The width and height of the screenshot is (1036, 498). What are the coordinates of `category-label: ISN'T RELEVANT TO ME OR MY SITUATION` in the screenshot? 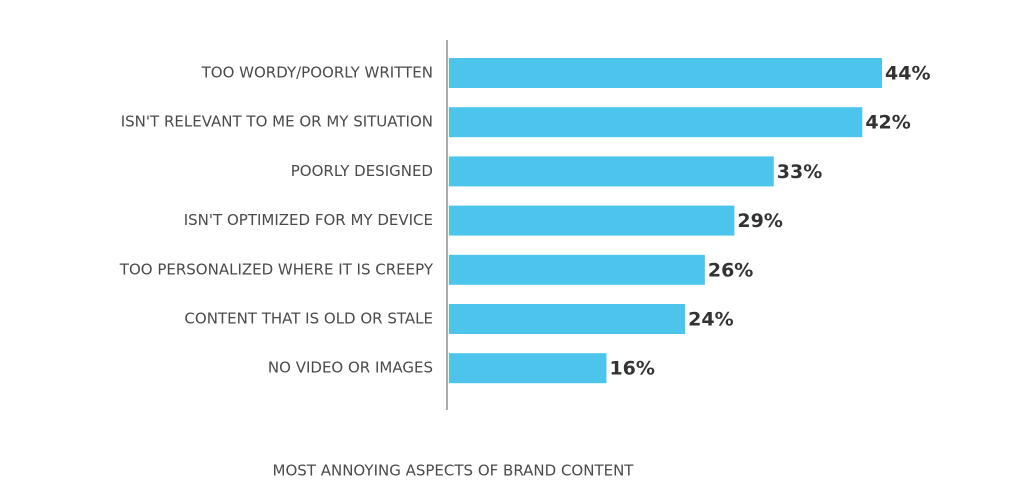 It's located at (277, 122).